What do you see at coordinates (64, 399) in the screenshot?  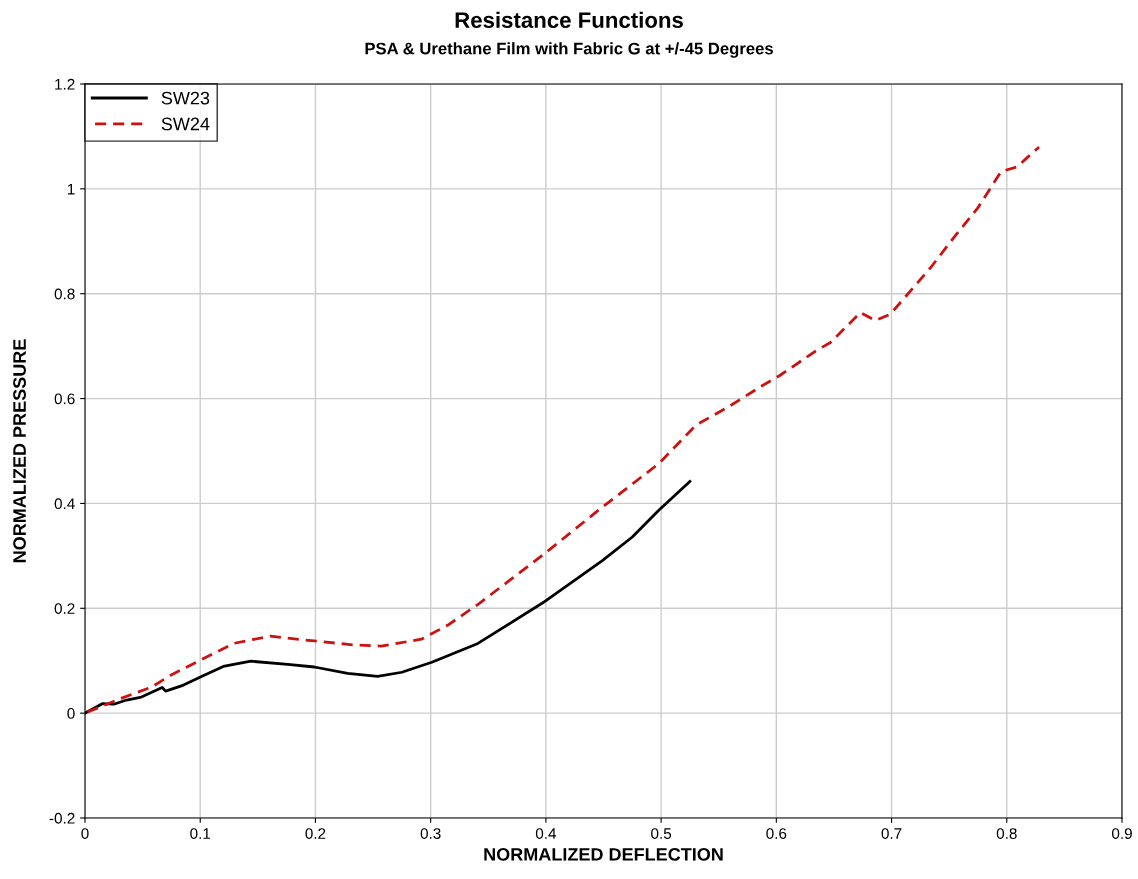 I see `y-tick-label: 0.6` at bounding box center [64, 399].